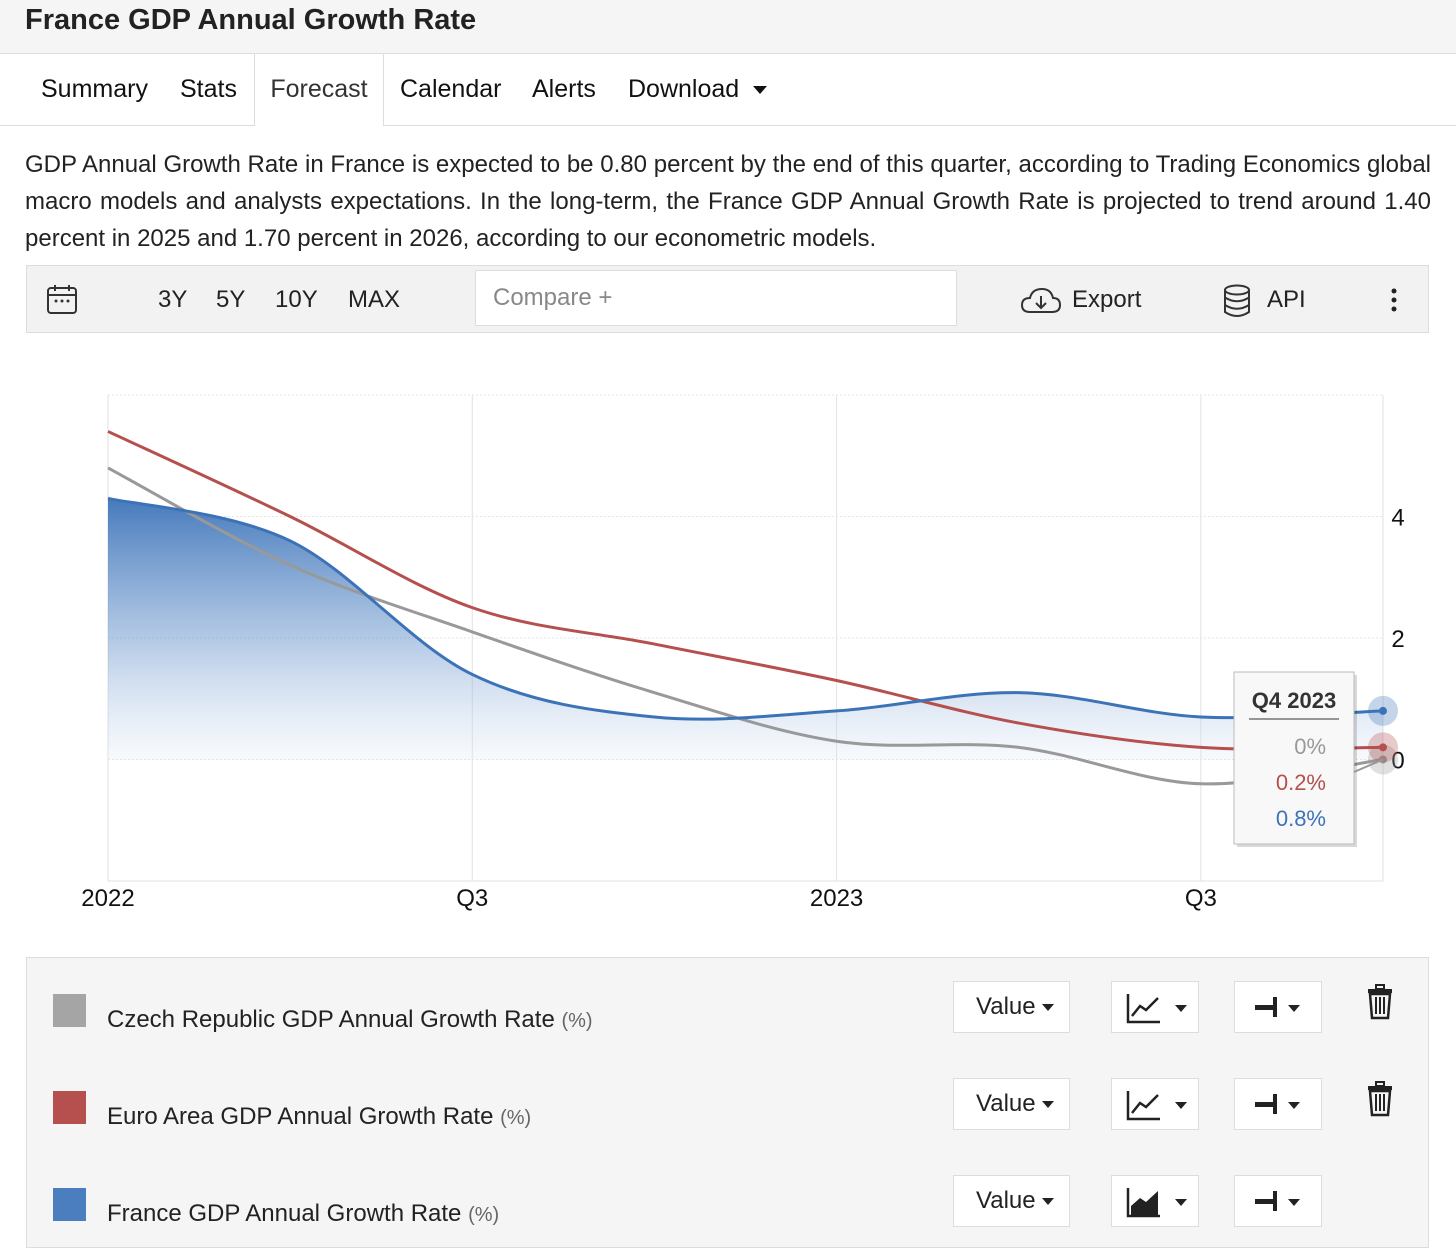 Image resolution: width=1456 pixels, height=1257 pixels. I want to click on series-name-label: Czech Republic GDP Annual Growth Rate, so click(331, 1019).